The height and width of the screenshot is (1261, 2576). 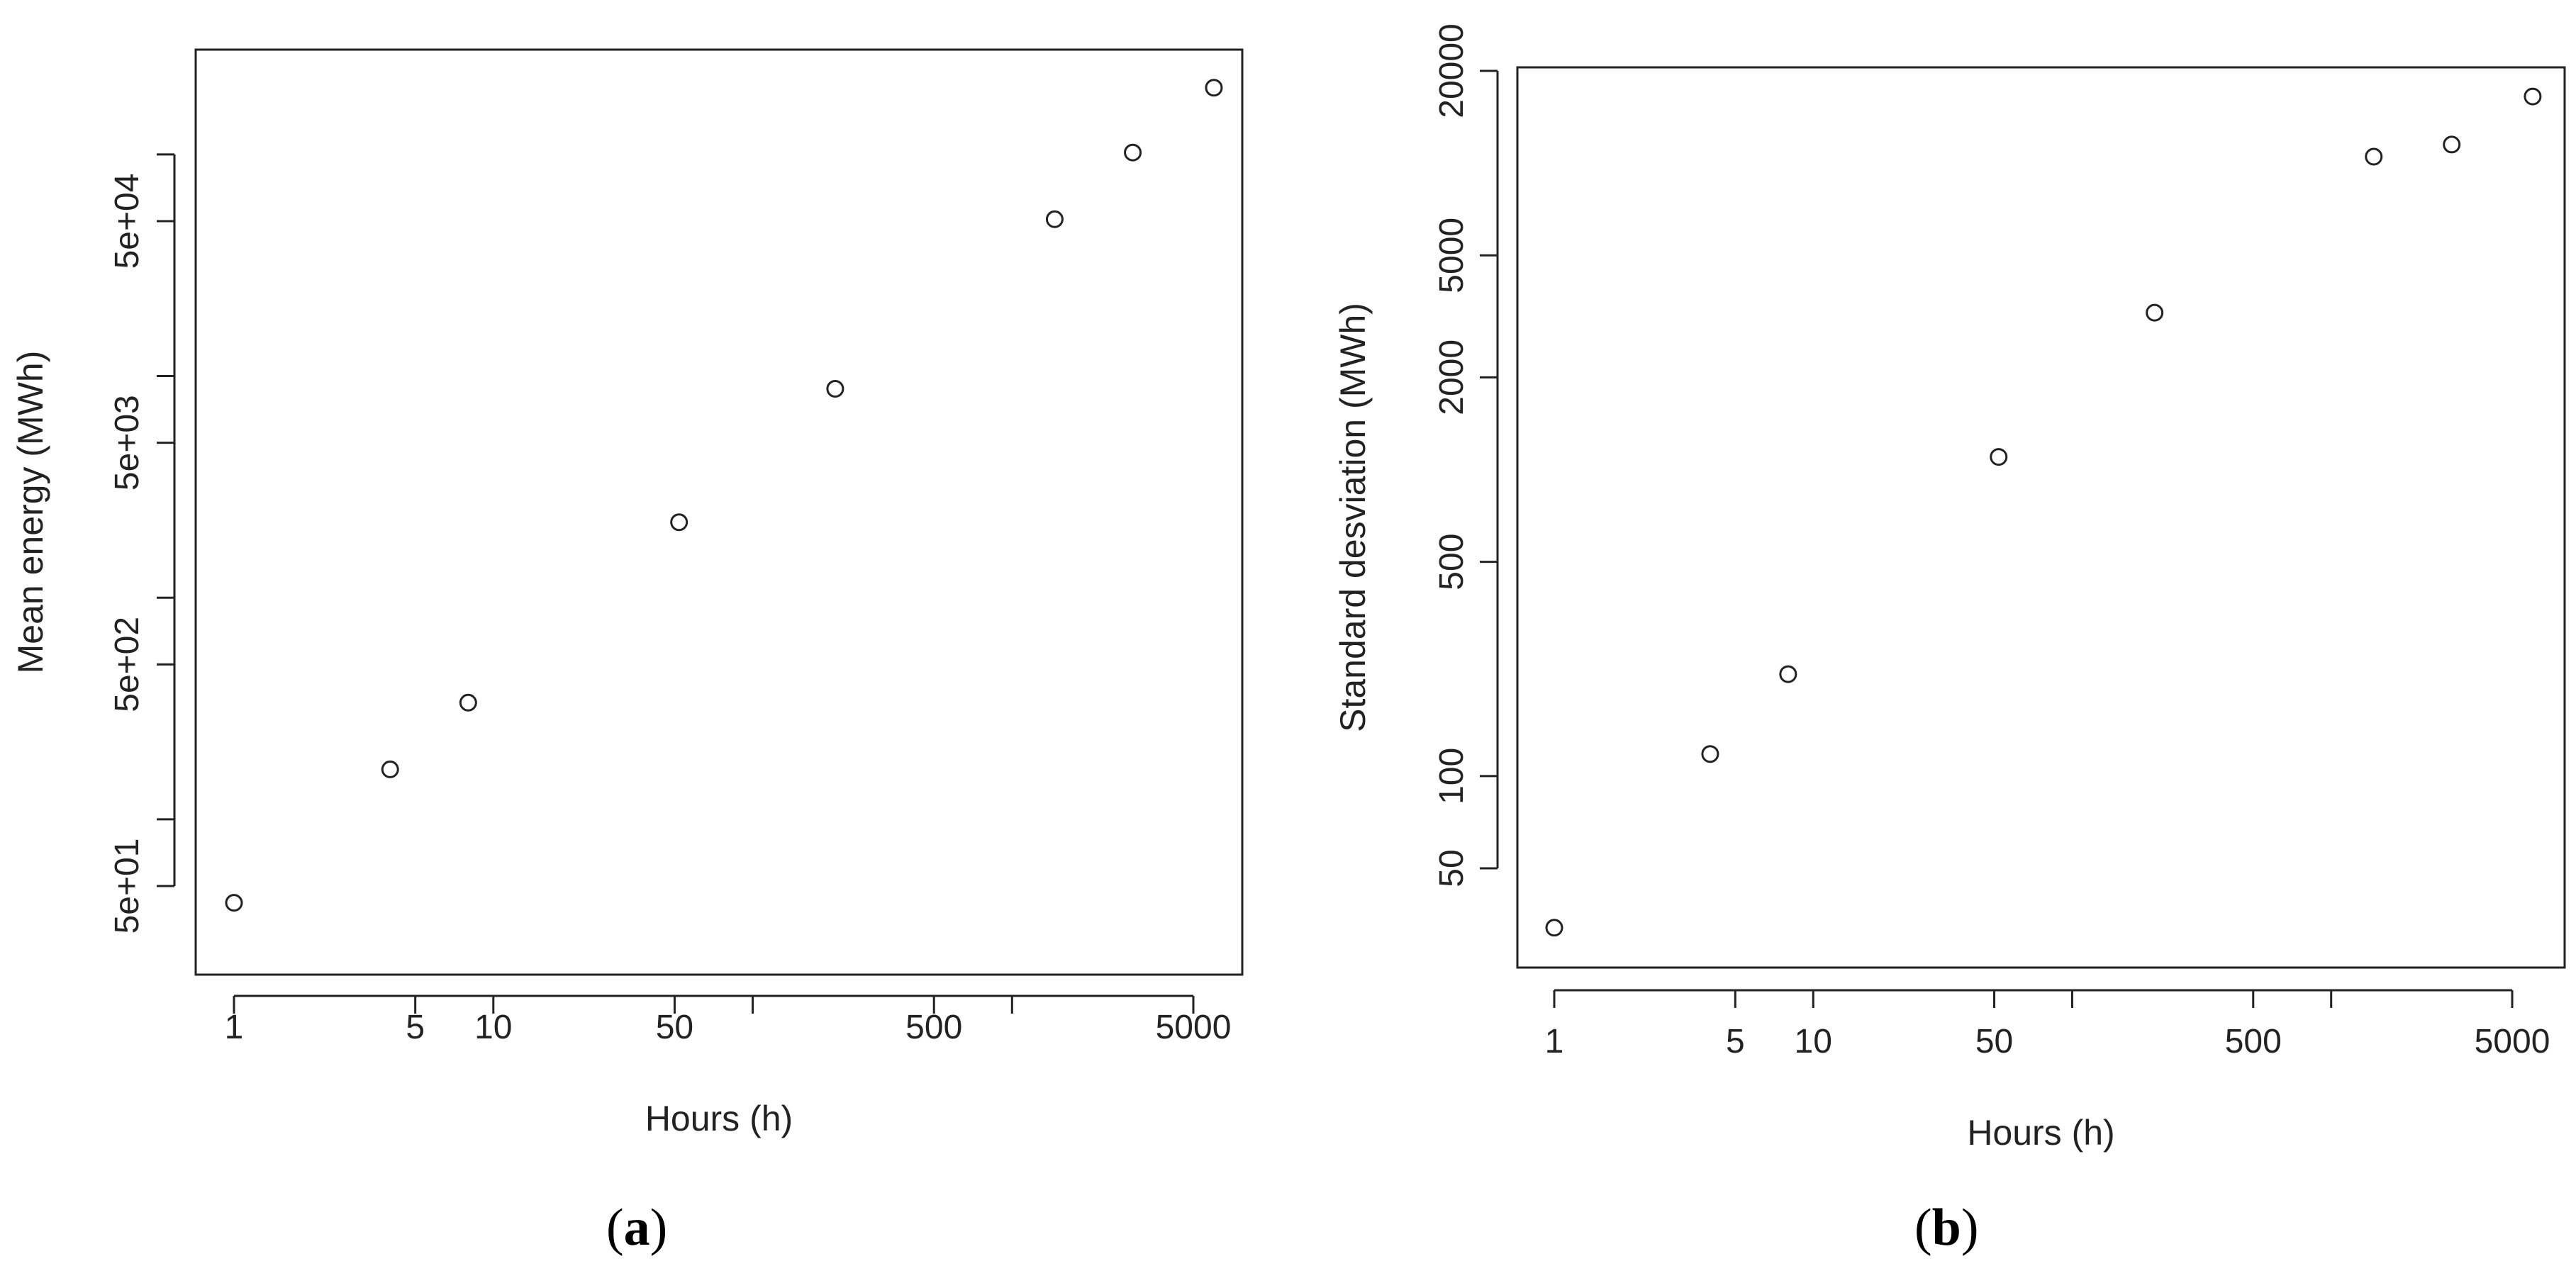 I want to click on panel-a-x-tick-label: 5000, so click(x=1194, y=1027).